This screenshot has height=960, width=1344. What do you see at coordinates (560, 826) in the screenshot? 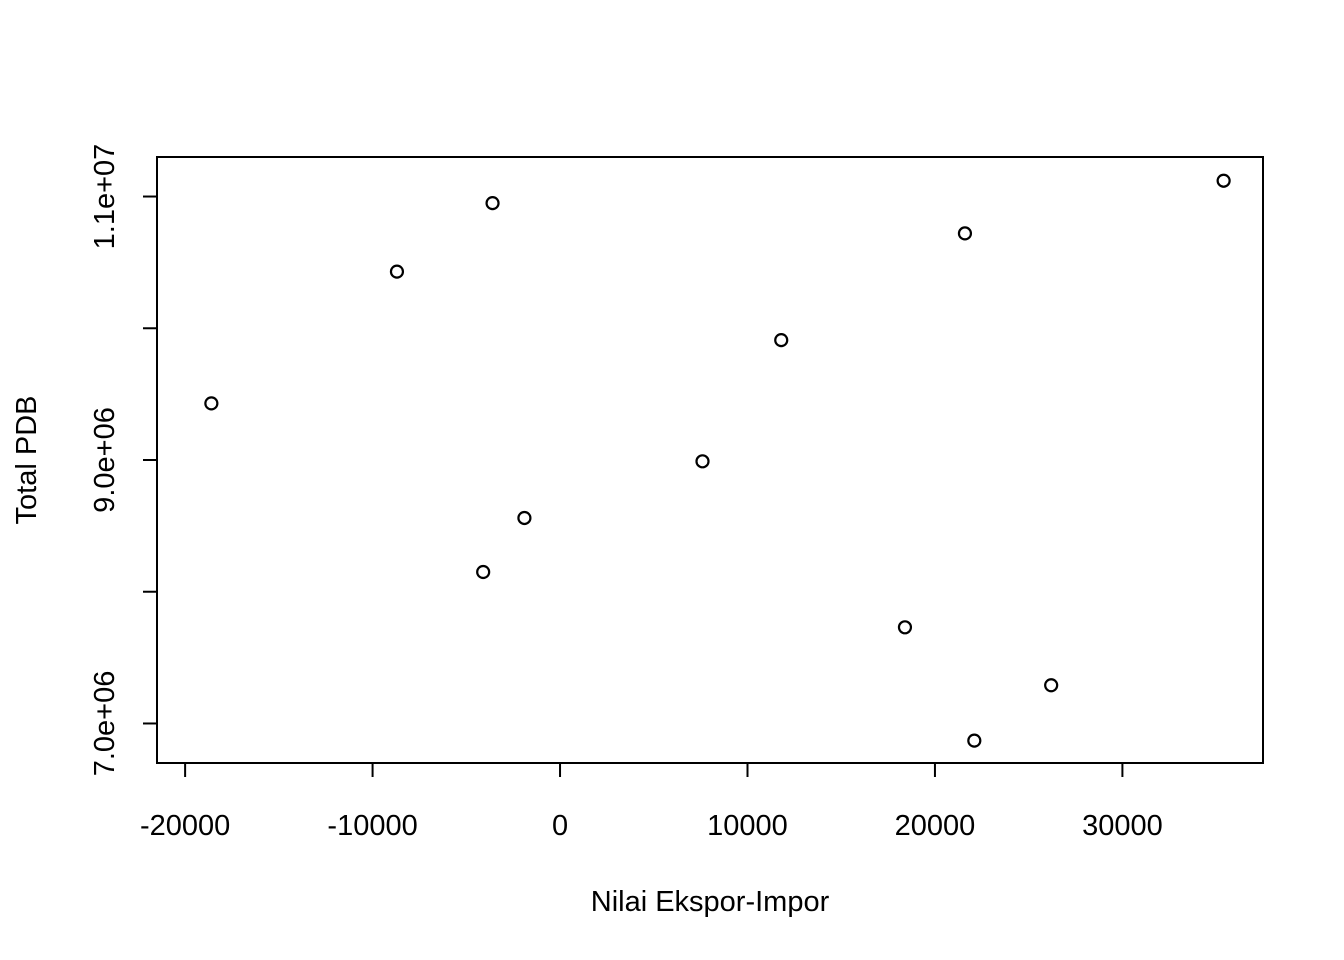
I see `x-tick-label: 0` at bounding box center [560, 826].